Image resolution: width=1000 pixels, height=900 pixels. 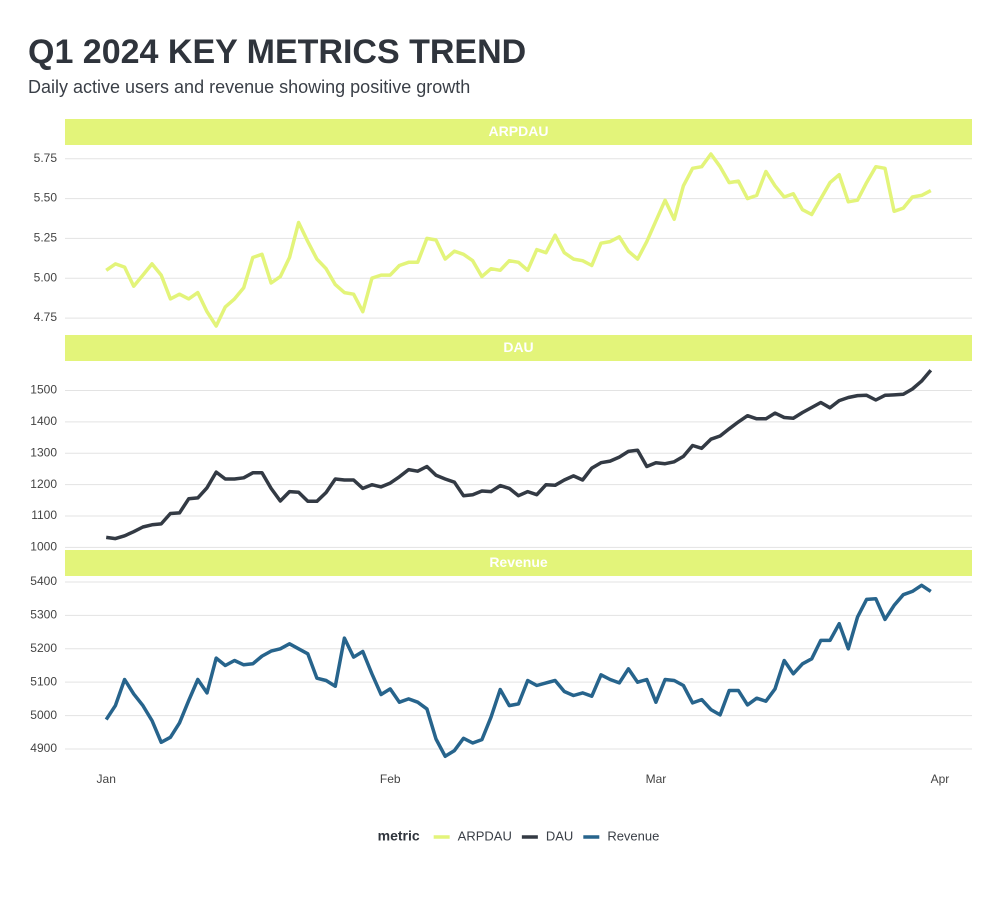 I want to click on x-tick-label: Feb, so click(x=390, y=779).